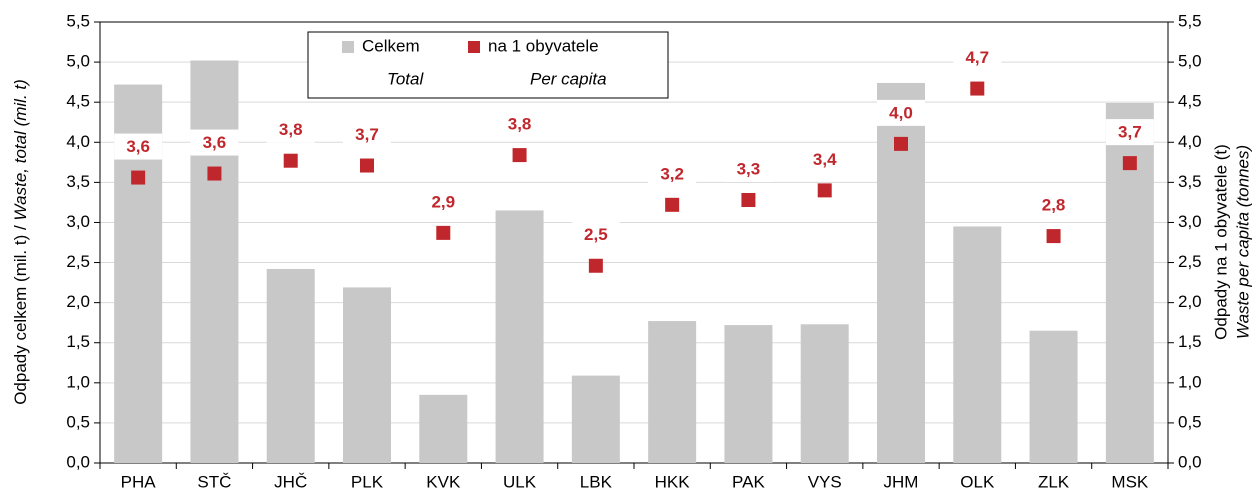  What do you see at coordinates (78, 61) in the screenshot?
I see `y-tick-label: 5,0` at bounding box center [78, 61].